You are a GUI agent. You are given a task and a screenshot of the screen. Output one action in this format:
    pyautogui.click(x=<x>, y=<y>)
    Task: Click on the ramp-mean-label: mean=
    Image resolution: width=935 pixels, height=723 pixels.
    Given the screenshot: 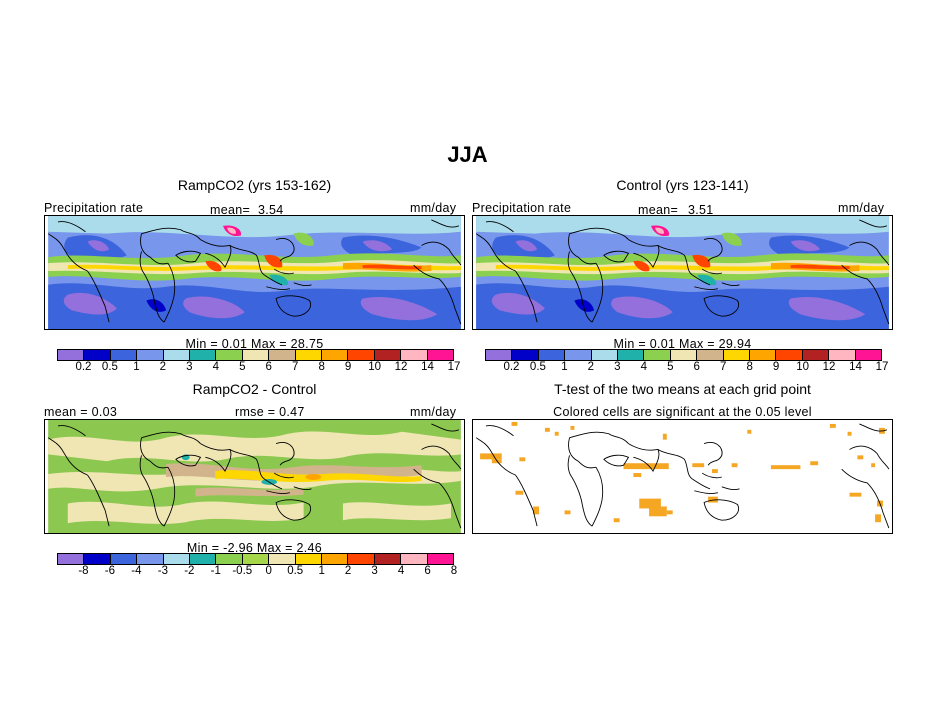 What is the action you would take?
    pyautogui.click(x=230, y=210)
    